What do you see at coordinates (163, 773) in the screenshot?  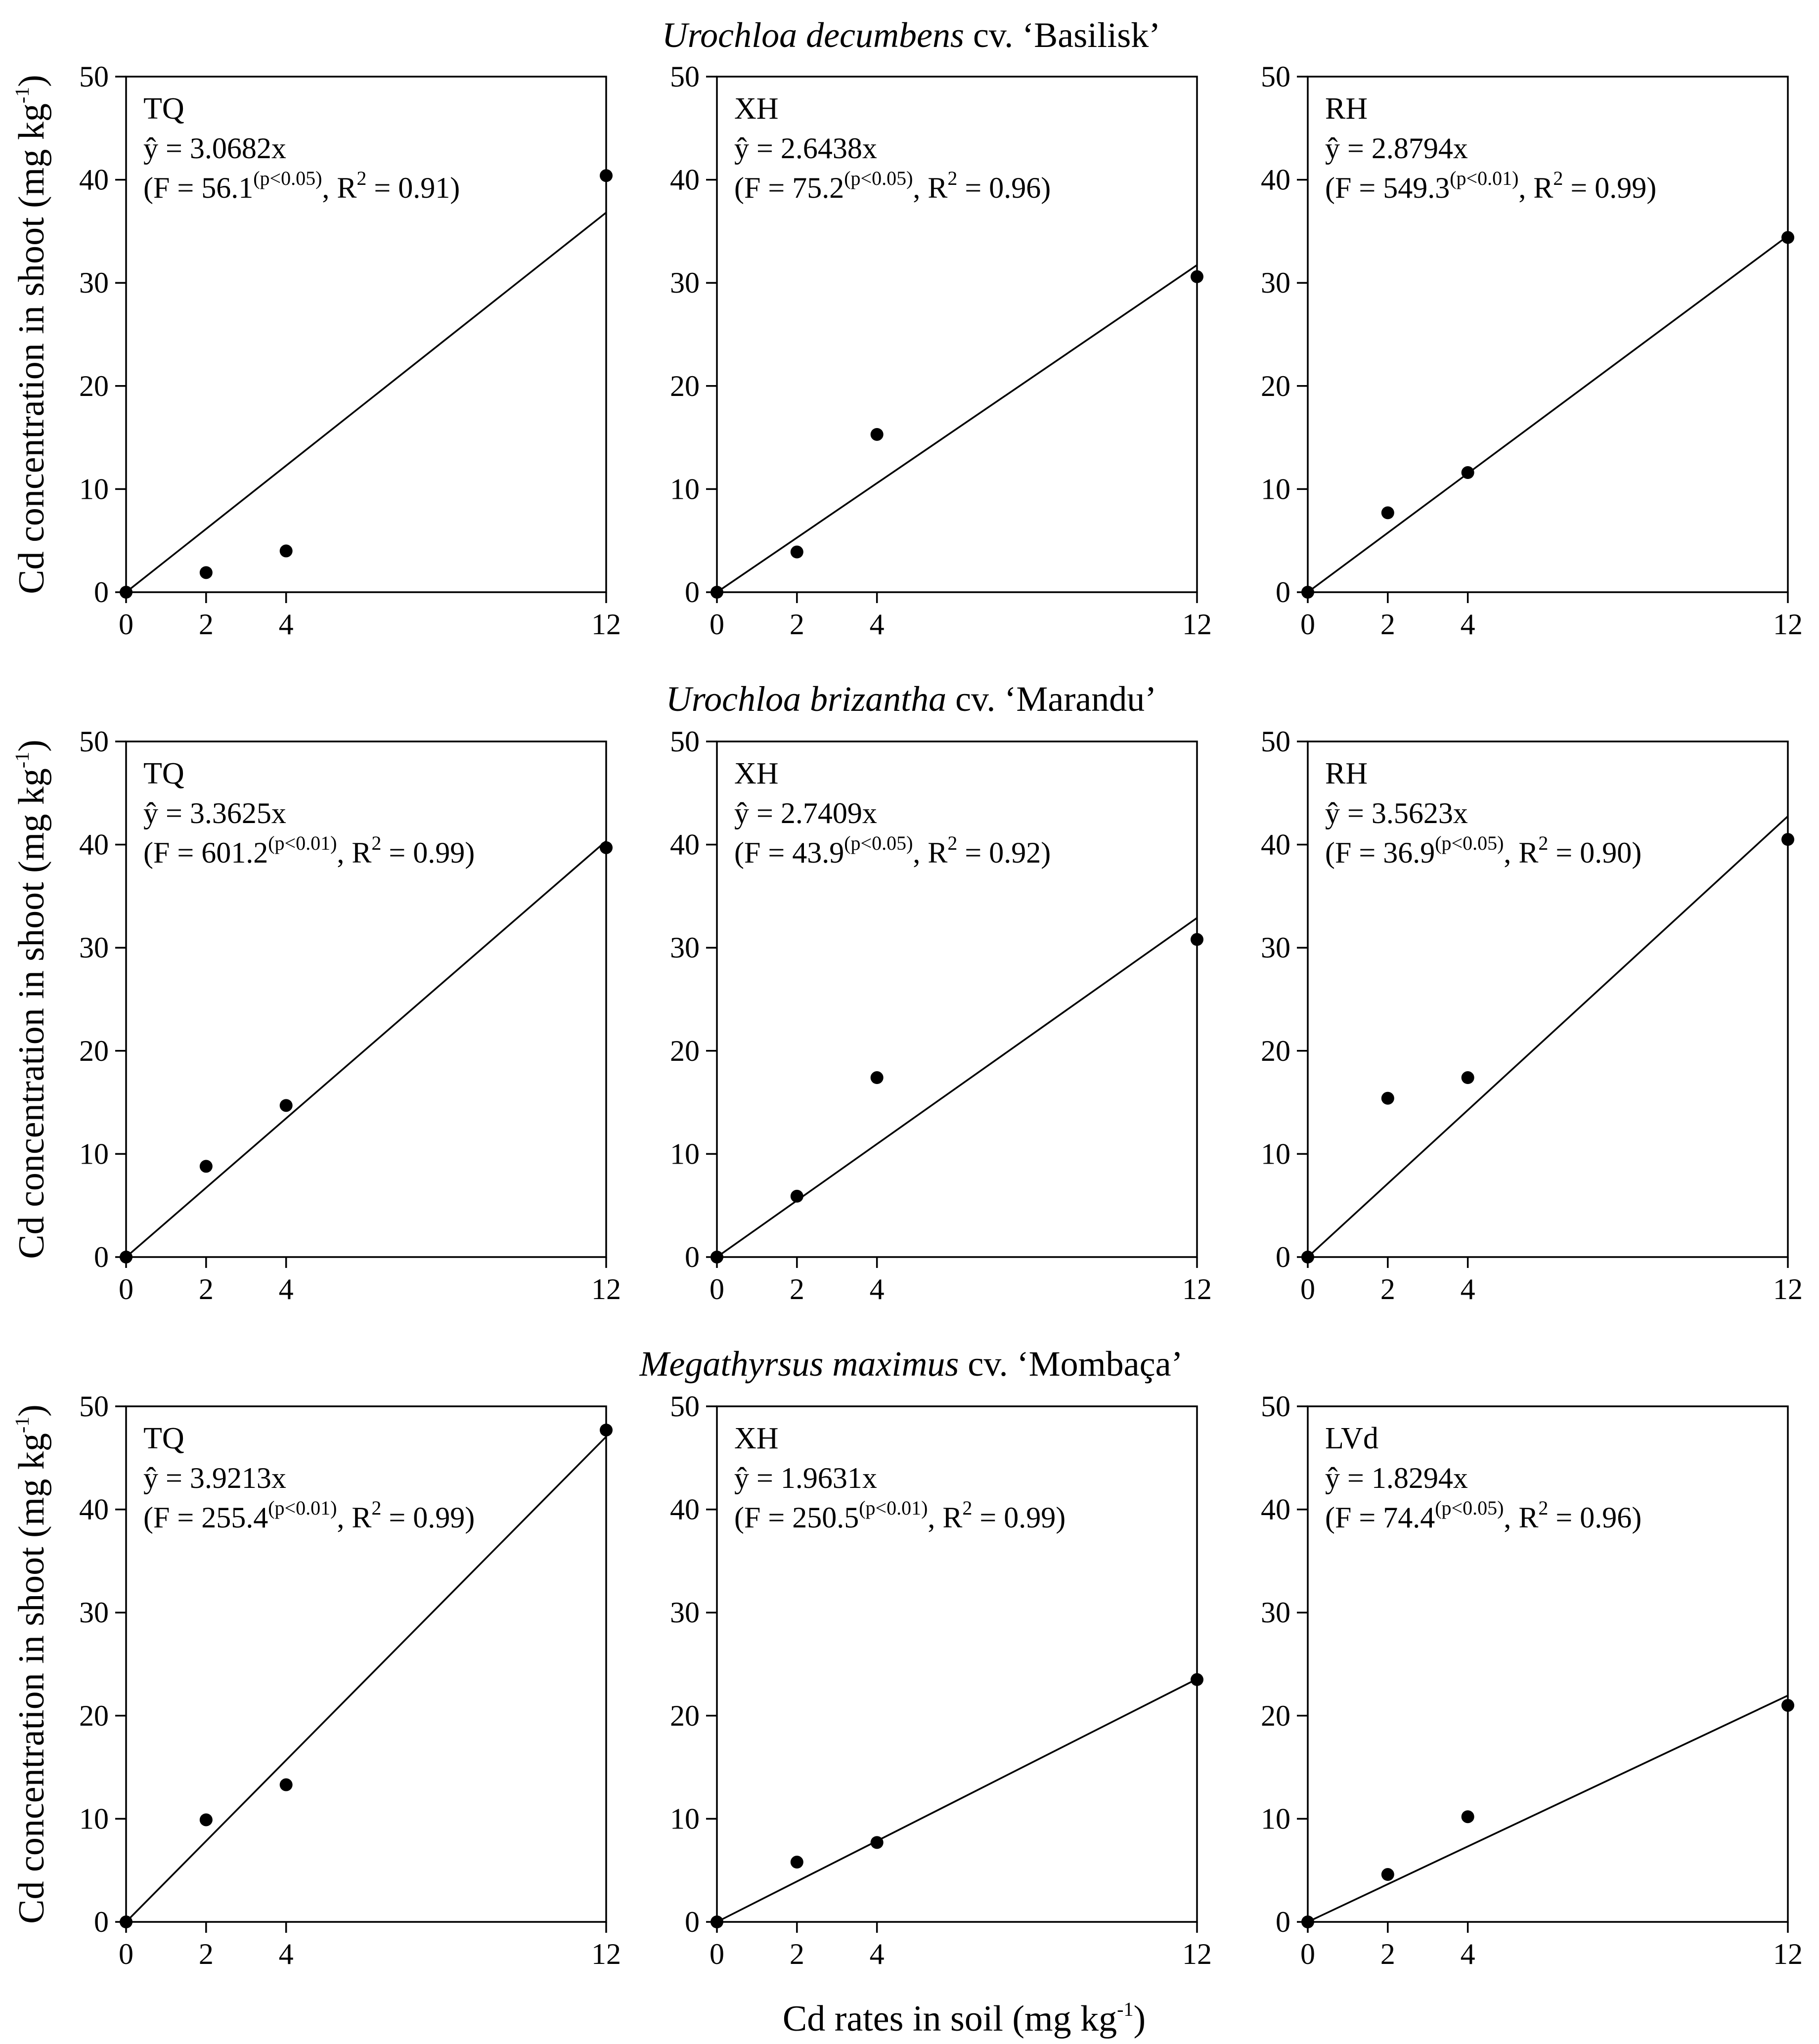 I see `panel-label: TQ` at bounding box center [163, 773].